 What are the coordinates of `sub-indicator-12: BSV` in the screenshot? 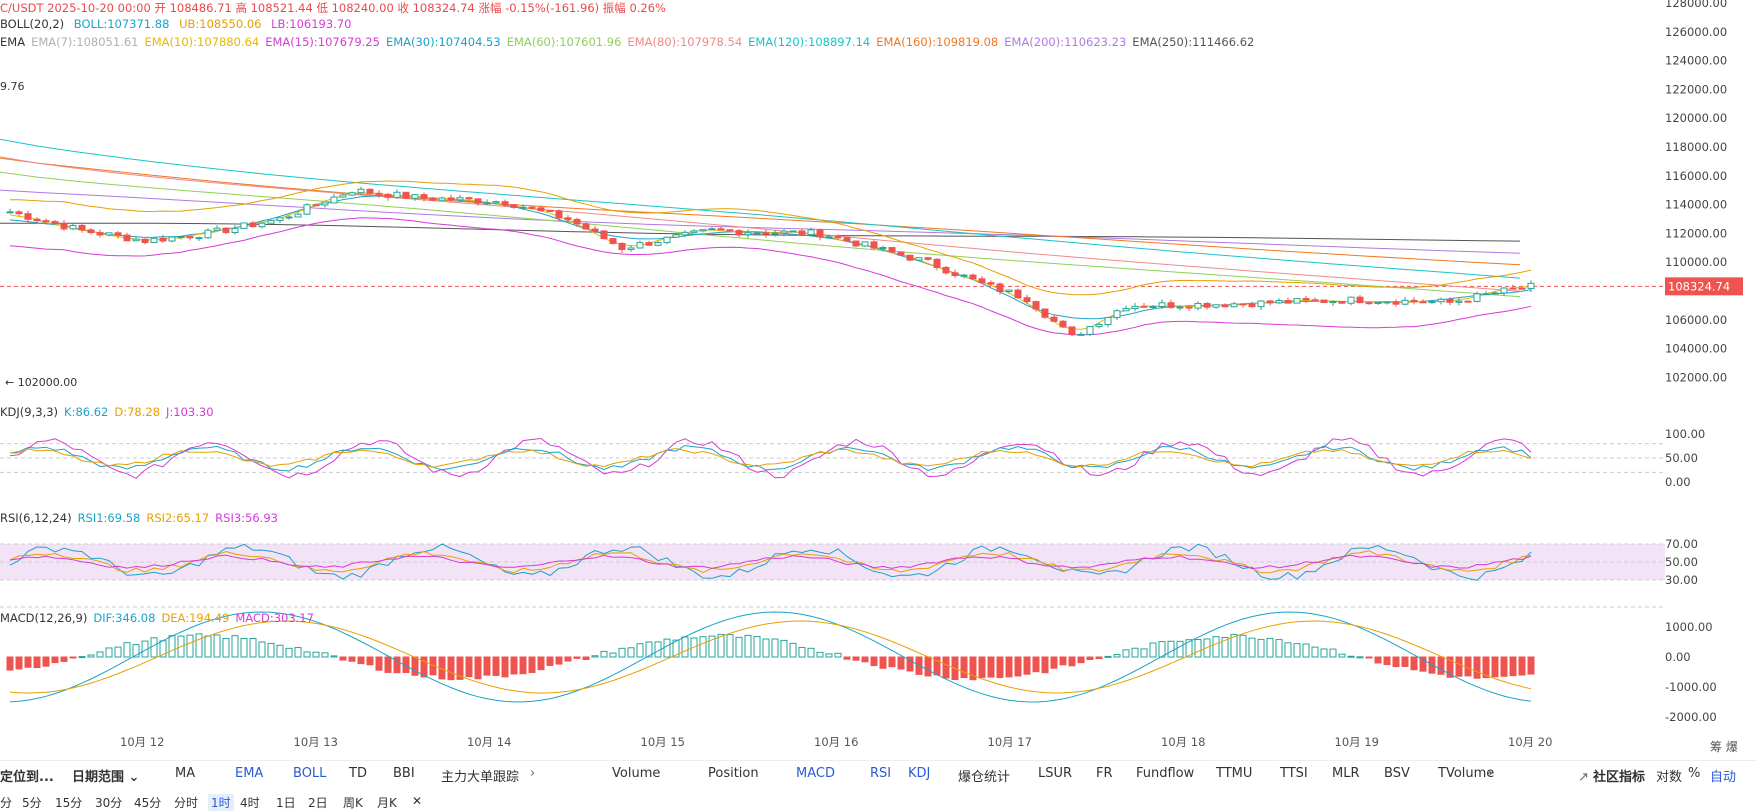 It's located at (1397, 773).